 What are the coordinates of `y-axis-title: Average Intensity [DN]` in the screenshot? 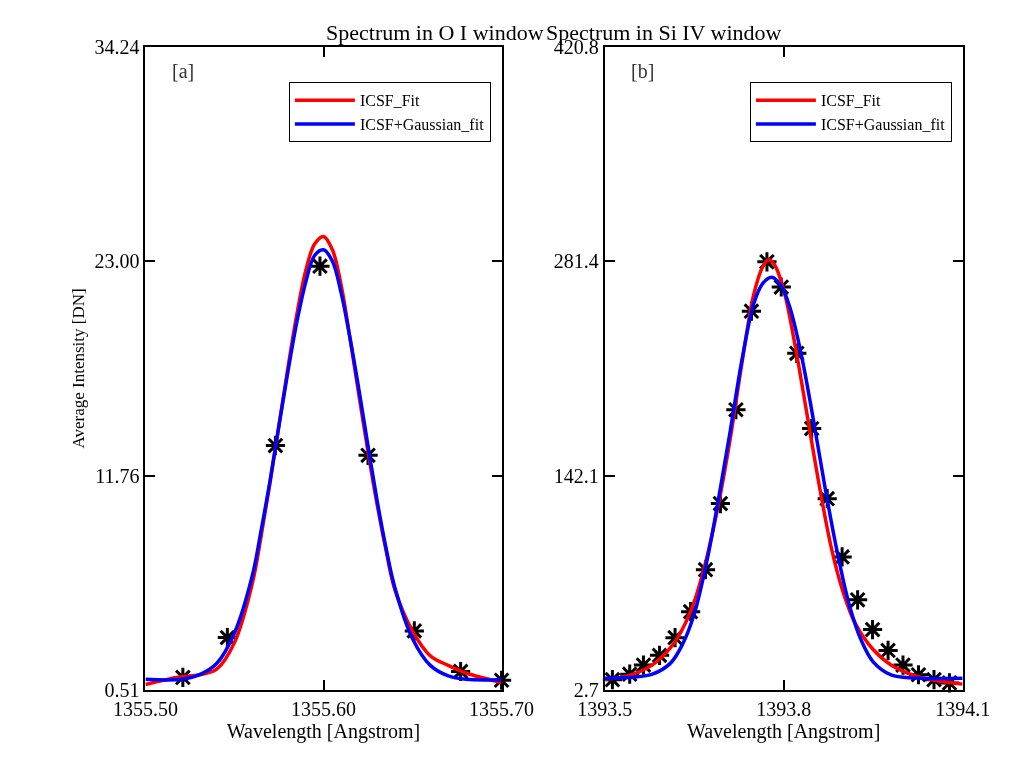 It's located at (78, 368).